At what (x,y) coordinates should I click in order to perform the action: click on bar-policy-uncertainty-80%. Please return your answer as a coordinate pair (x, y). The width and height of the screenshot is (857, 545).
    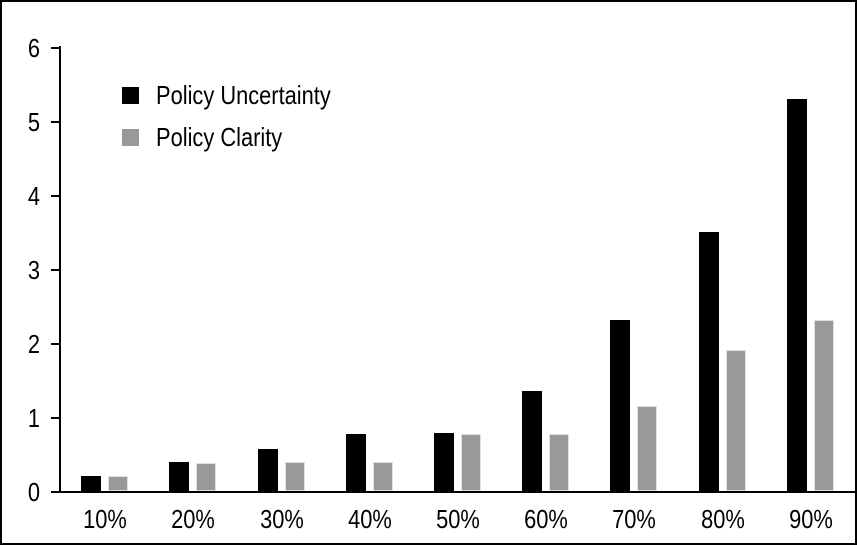
    Looking at the image, I should click on (709, 361).